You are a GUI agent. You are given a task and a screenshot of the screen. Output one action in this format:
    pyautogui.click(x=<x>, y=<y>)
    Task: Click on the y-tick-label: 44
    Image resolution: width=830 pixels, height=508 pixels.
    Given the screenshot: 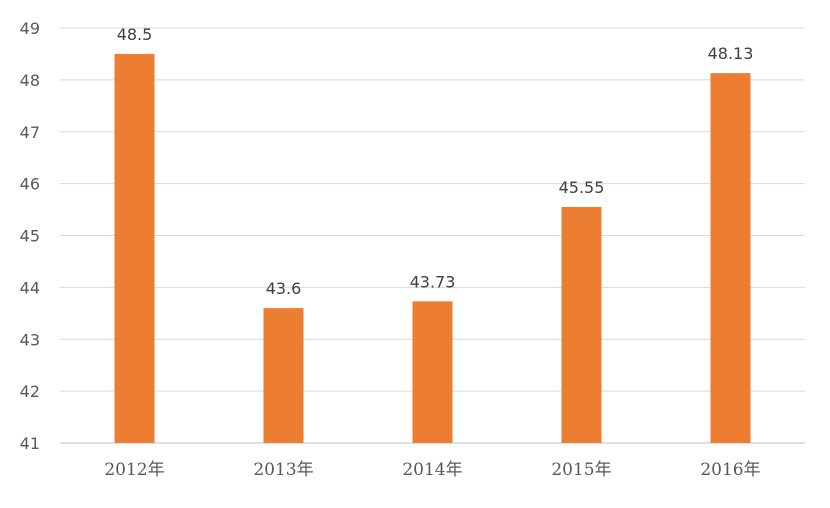 What is the action you would take?
    pyautogui.click(x=30, y=287)
    